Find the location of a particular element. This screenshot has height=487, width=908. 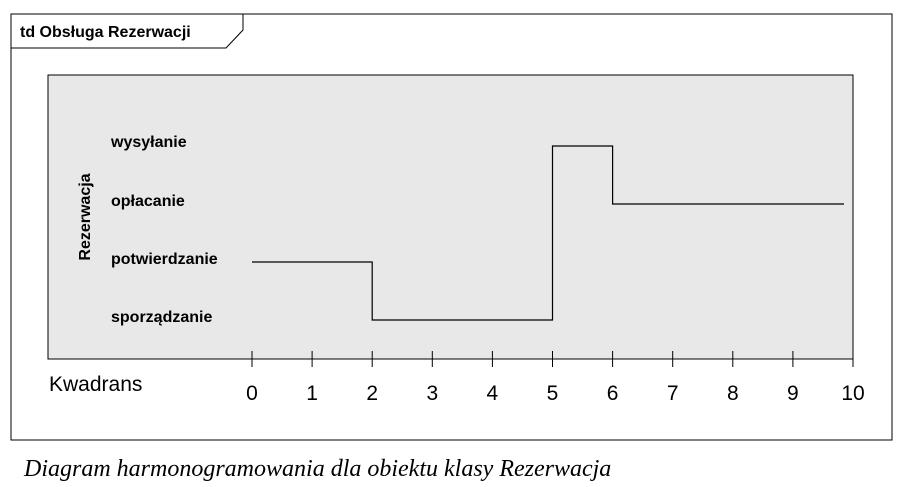

axis-tick-label: 0 is located at coordinates (252, 393).